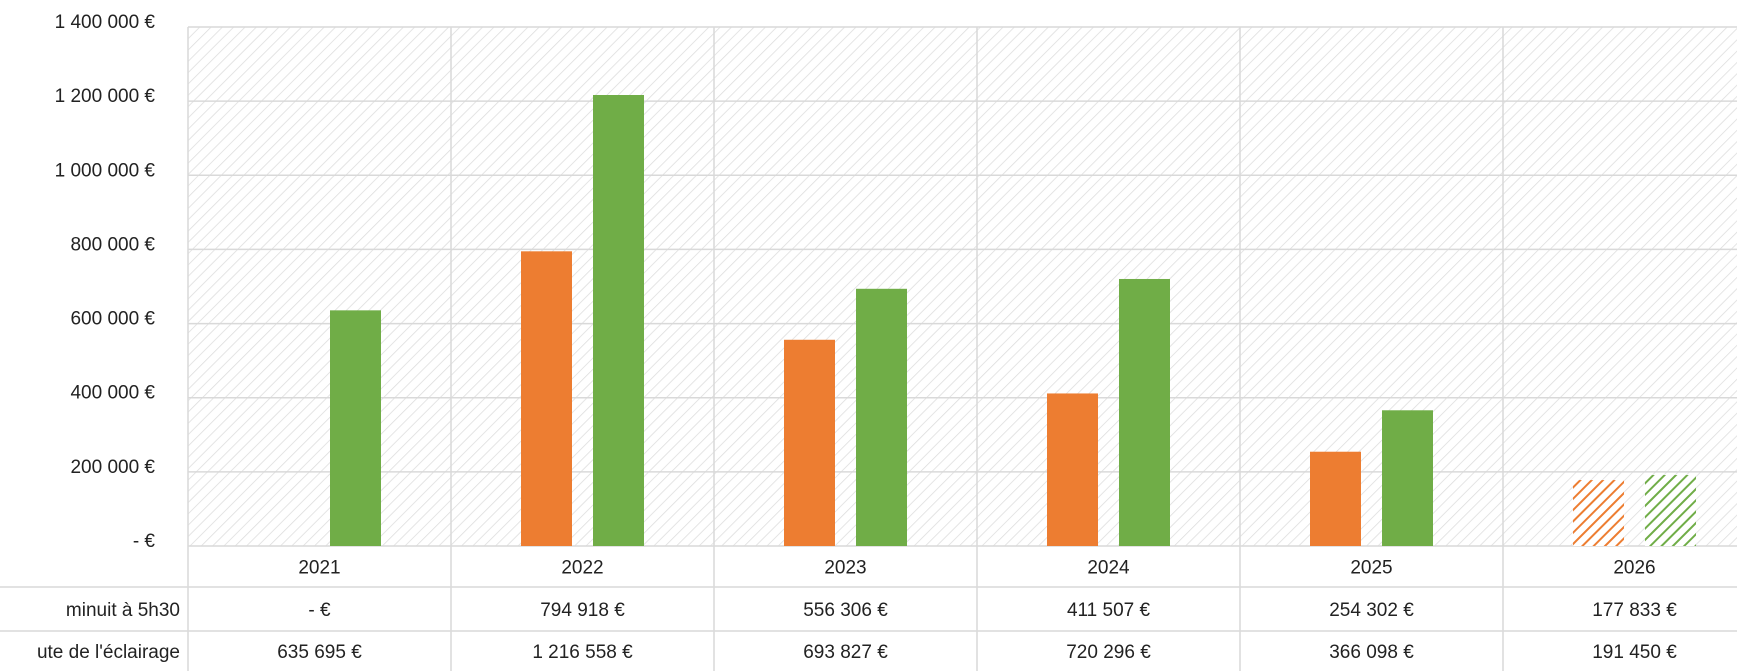  I want to click on legend-label: ute de l'éclairage, so click(108, 652).